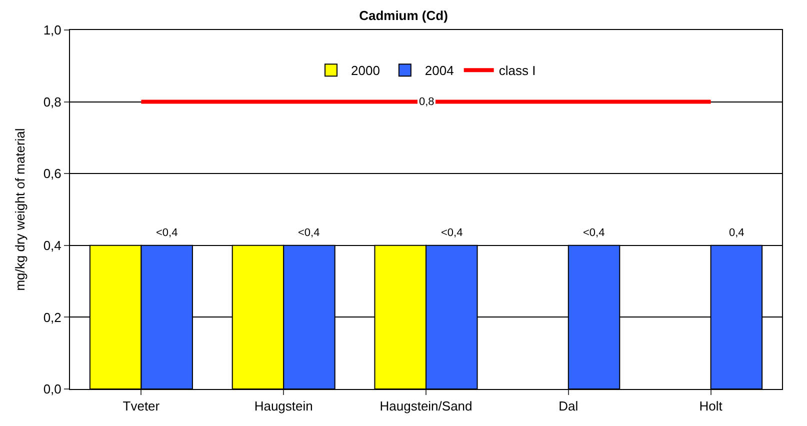 This screenshot has height=426, width=807. What do you see at coordinates (52, 317) in the screenshot?
I see `y-tick-label: 0,2` at bounding box center [52, 317].